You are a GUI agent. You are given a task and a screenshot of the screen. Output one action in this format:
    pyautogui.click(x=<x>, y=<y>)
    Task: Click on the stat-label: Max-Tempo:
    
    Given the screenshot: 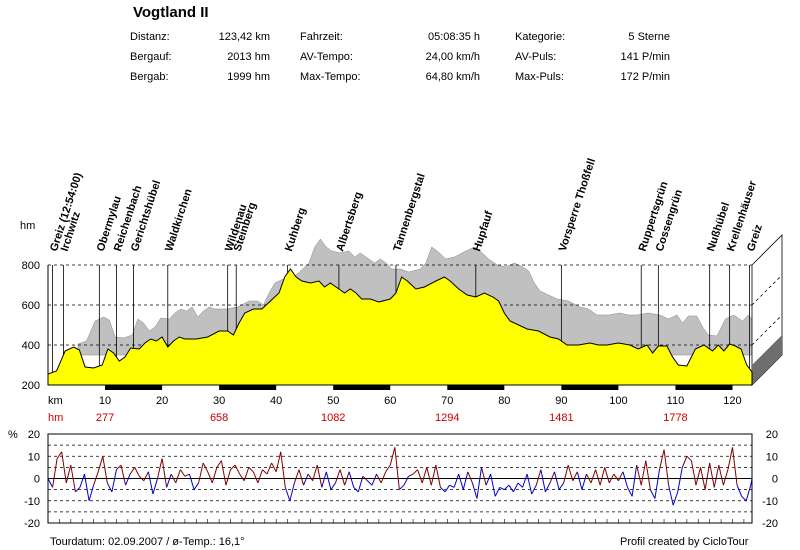 What is the action you would take?
    pyautogui.click(x=330, y=77)
    